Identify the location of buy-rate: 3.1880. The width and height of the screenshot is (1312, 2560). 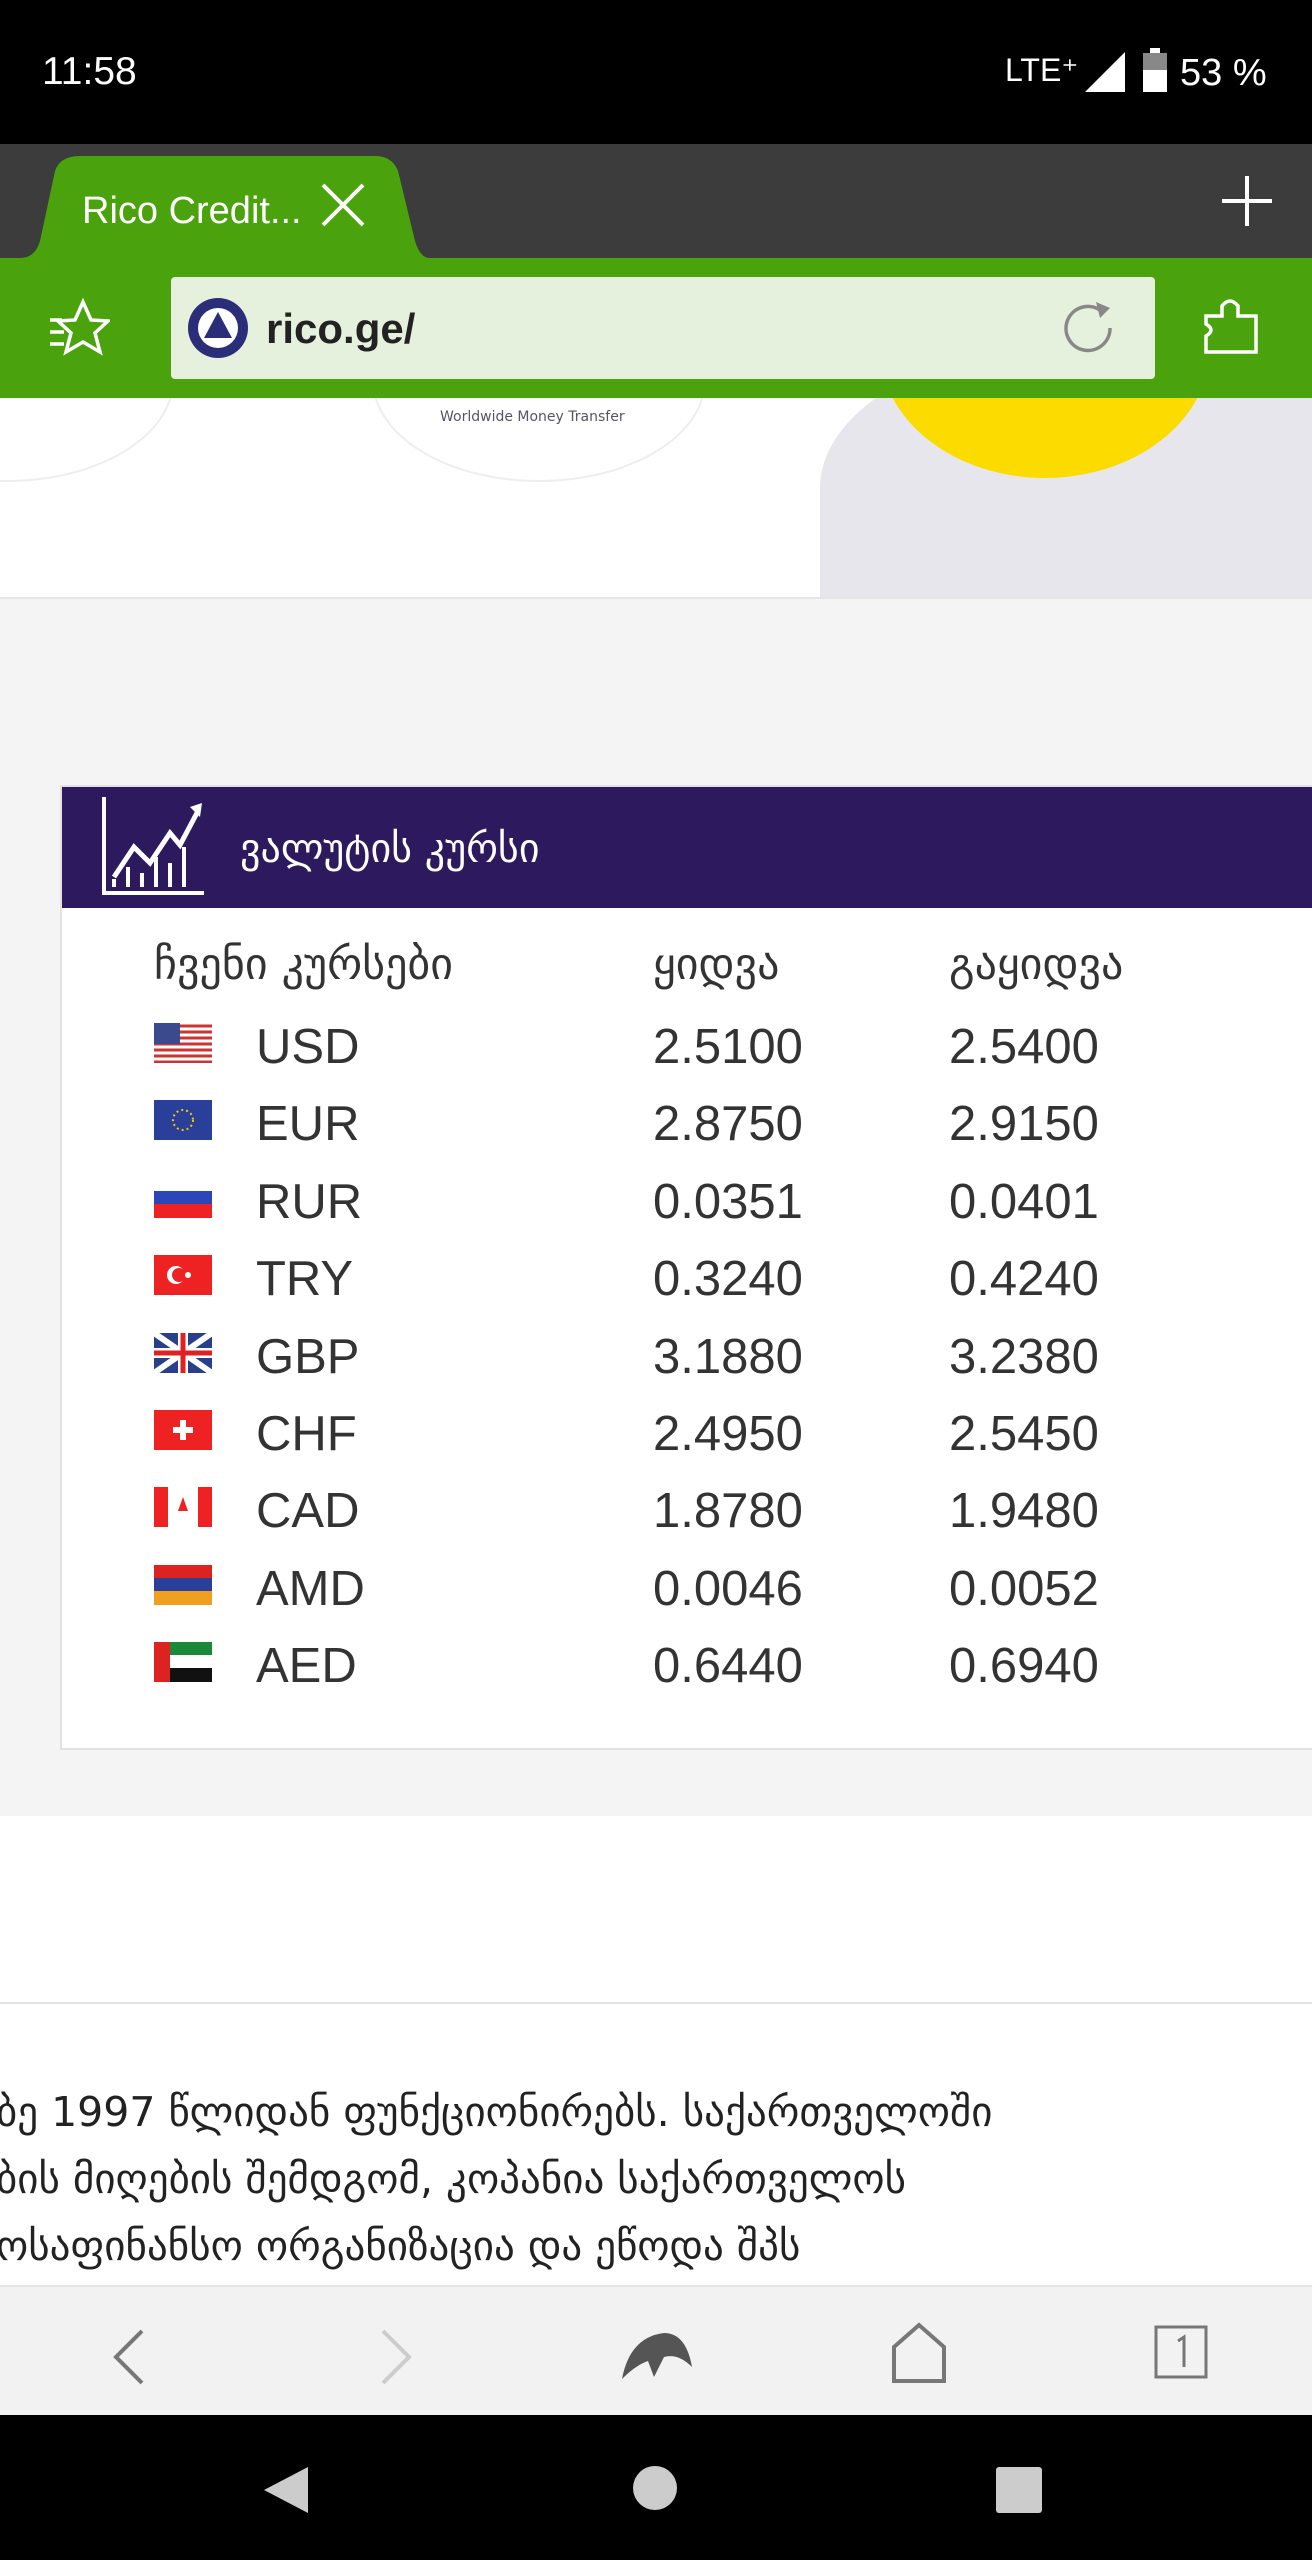
(728, 1356).